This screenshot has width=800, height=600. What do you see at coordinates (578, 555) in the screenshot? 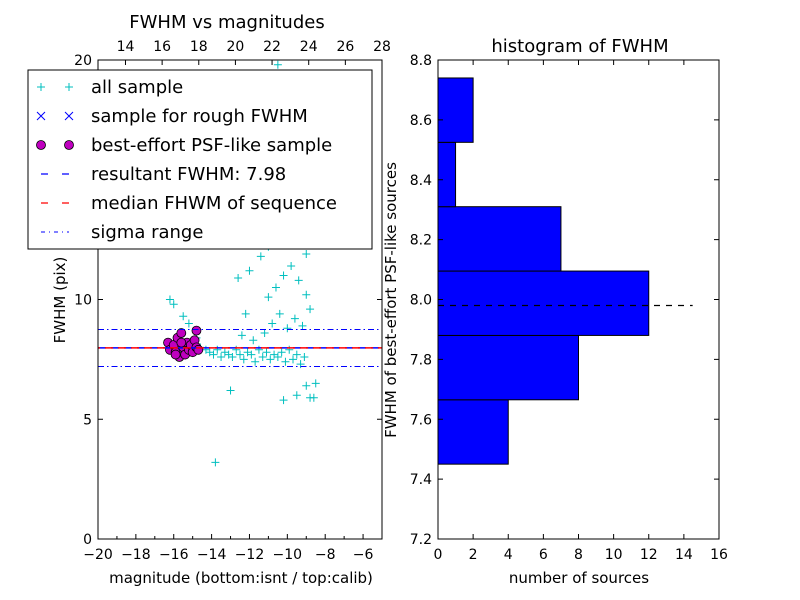
I see `right-x-tick-label: 8` at bounding box center [578, 555].